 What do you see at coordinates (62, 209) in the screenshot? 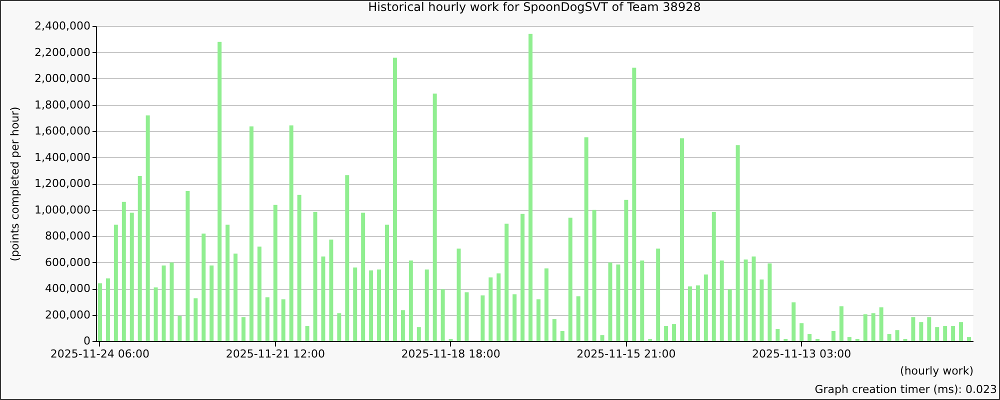
I see `y-tick-label: 1,000,000` at bounding box center [62, 209].